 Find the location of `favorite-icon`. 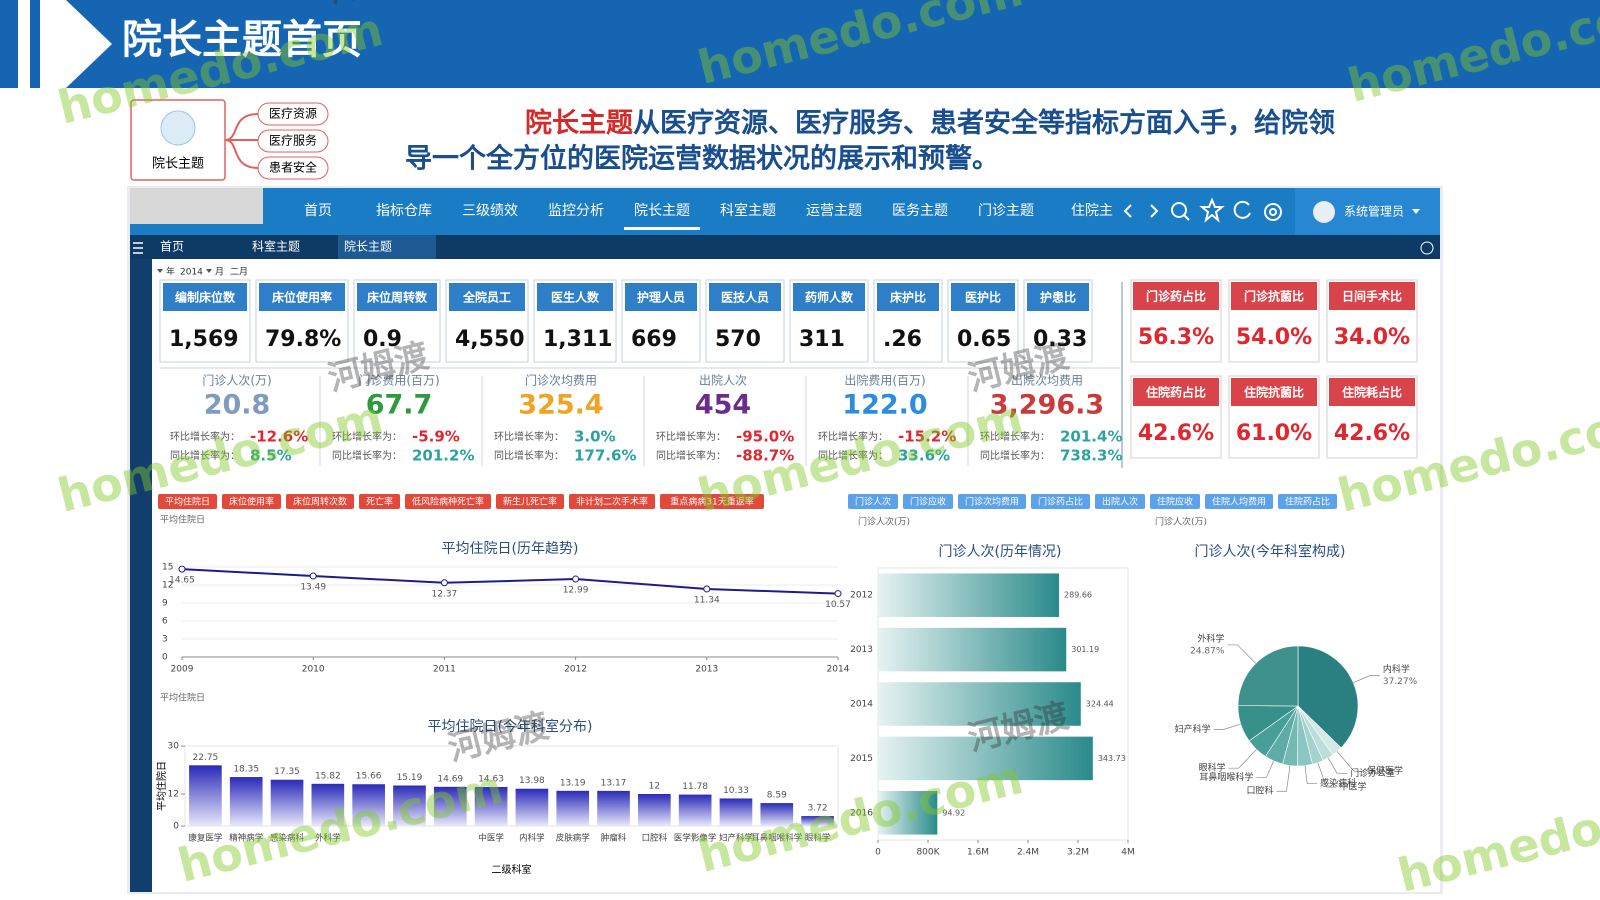

favorite-icon is located at coordinates (1212, 210).